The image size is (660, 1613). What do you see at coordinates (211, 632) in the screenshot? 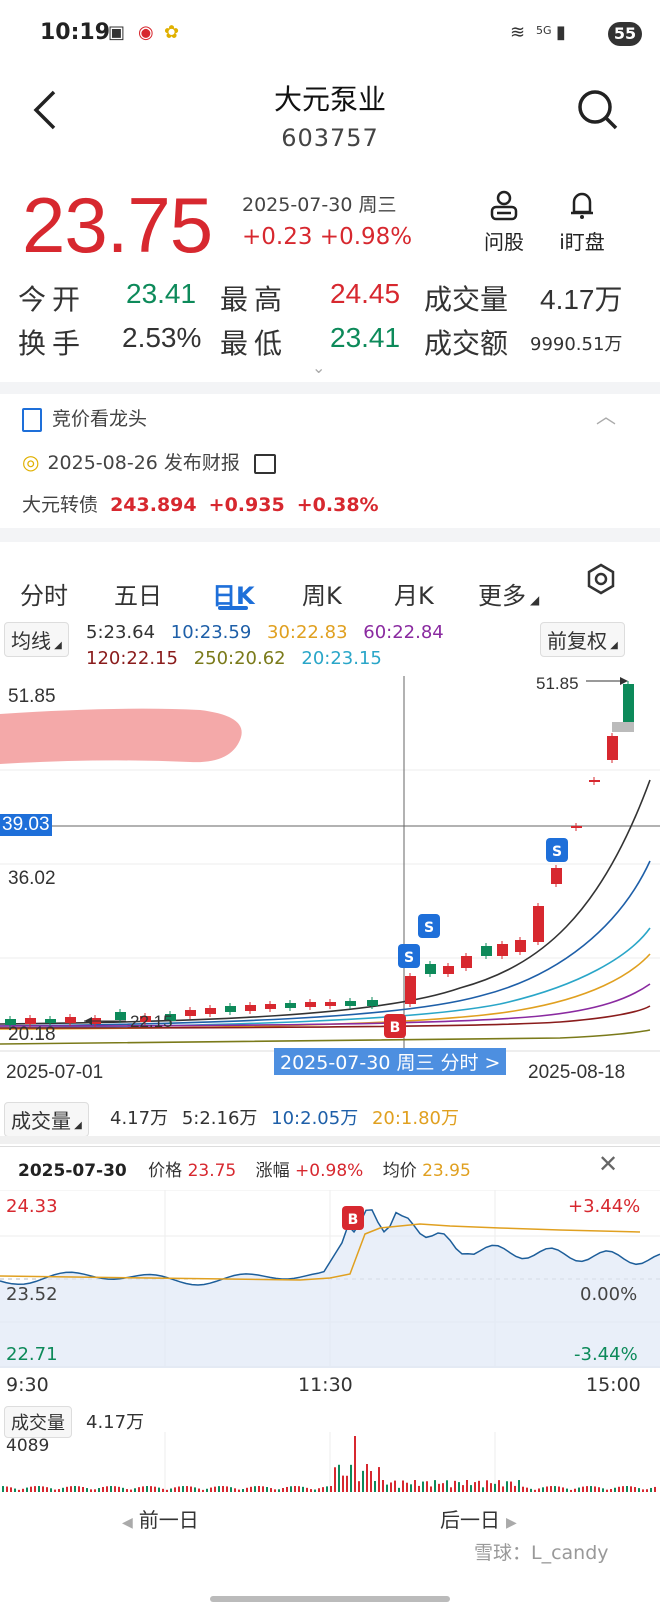
I see `ma-legend-item: 10:23.59` at bounding box center [211, 632].